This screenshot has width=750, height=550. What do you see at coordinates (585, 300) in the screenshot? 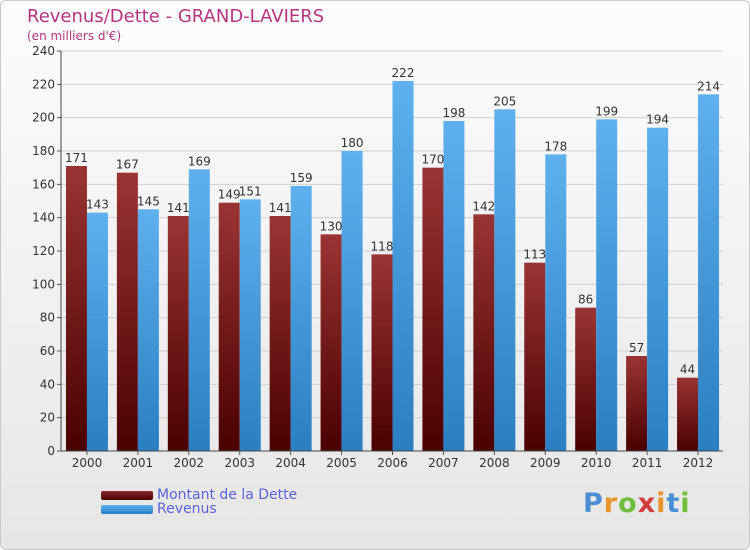
I see `data-label-dette: 86` at bounding box center [585, 300].